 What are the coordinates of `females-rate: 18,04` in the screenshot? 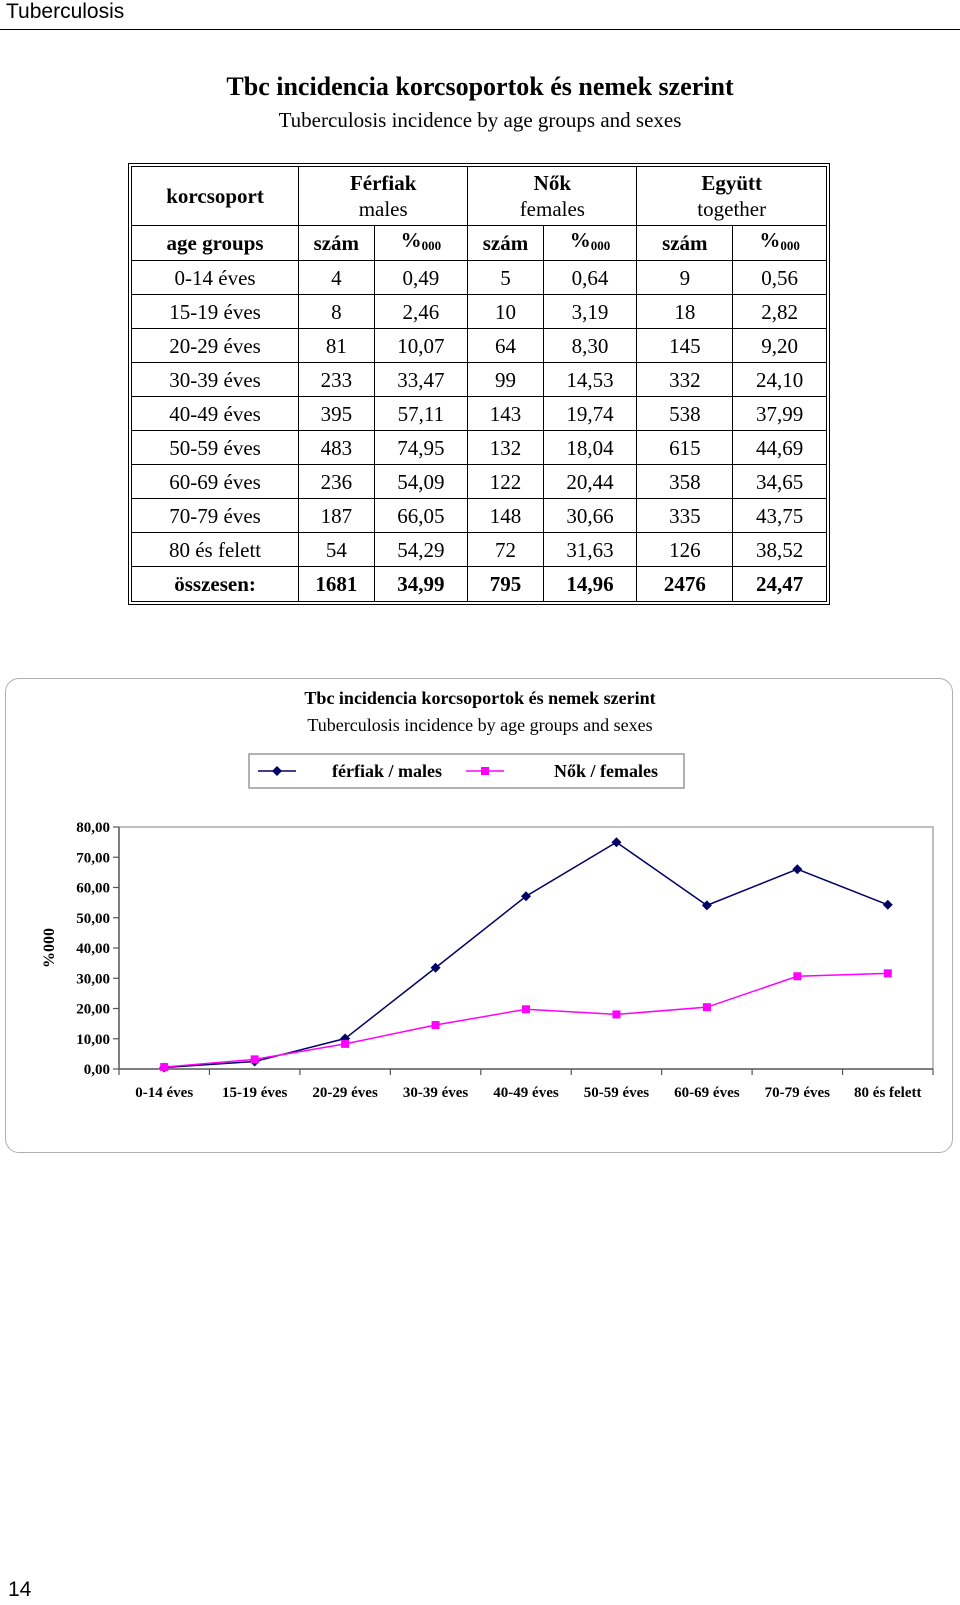 It's located at (590, 447).